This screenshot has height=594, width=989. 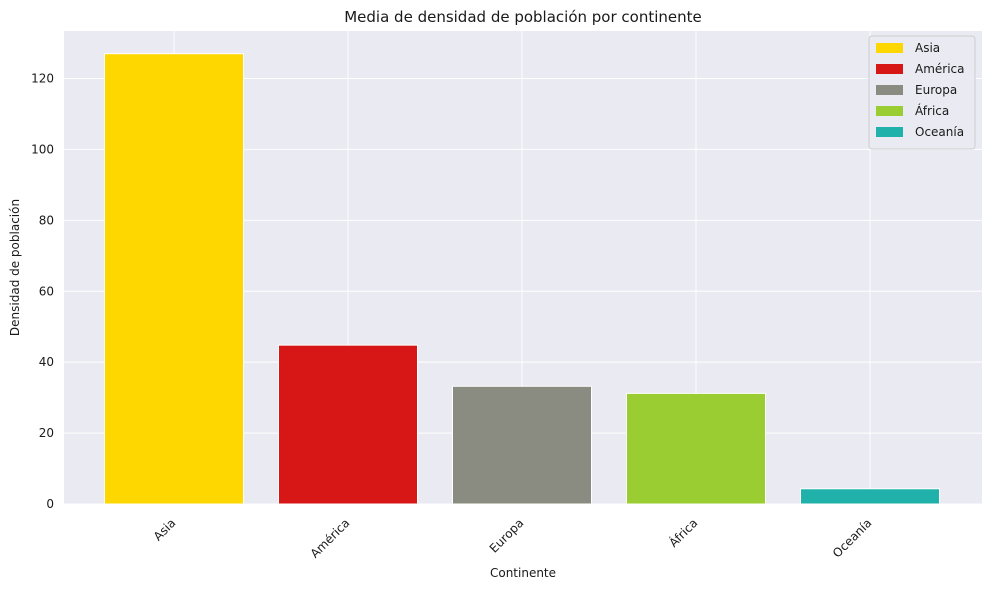 What do you see at coordinates (50, 504) in the screenshot?
I see `y-tick-label: 0` at bounding box center [50, 504].